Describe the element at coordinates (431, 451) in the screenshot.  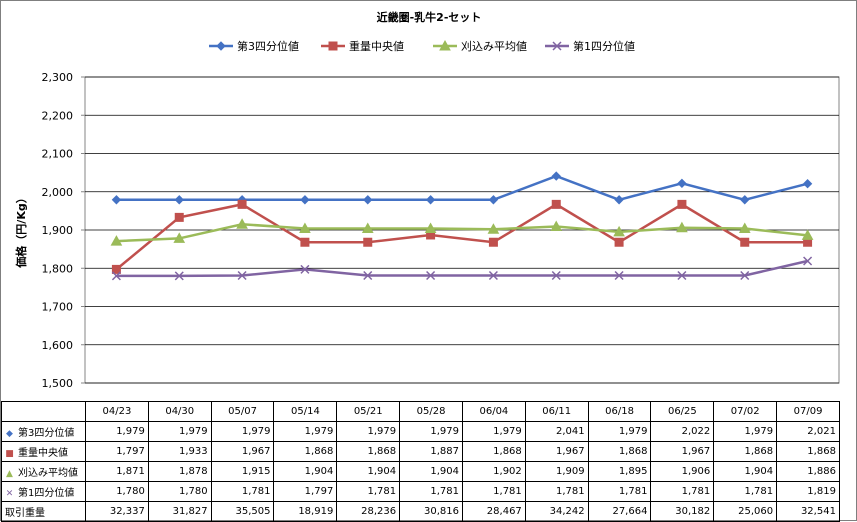
I see `data-label: 1,887` at that location.